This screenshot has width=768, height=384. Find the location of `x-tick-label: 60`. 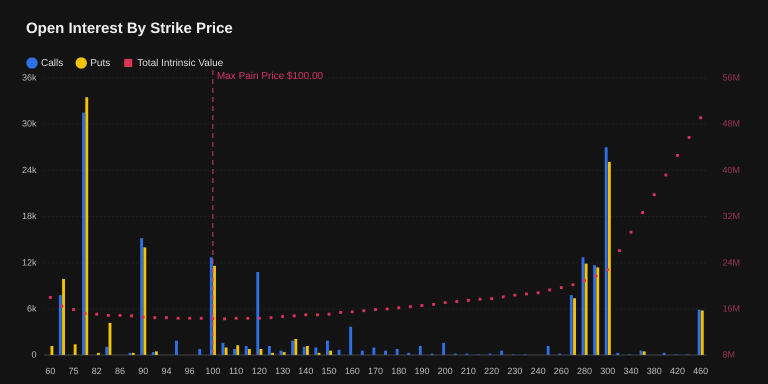

x-tick-label: 60 is located at coordinates (50, 371).